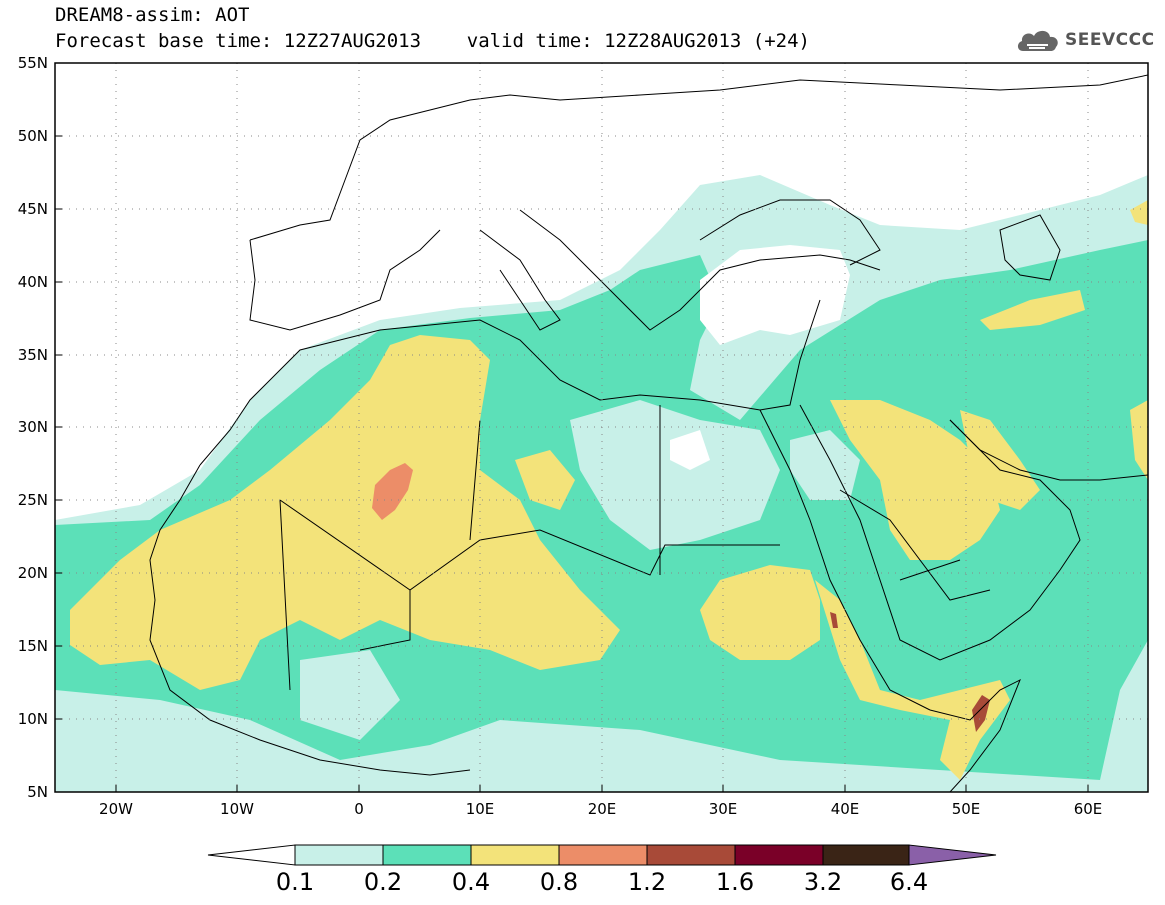  I want to click on coastline-caspian, so click(1030, 247).